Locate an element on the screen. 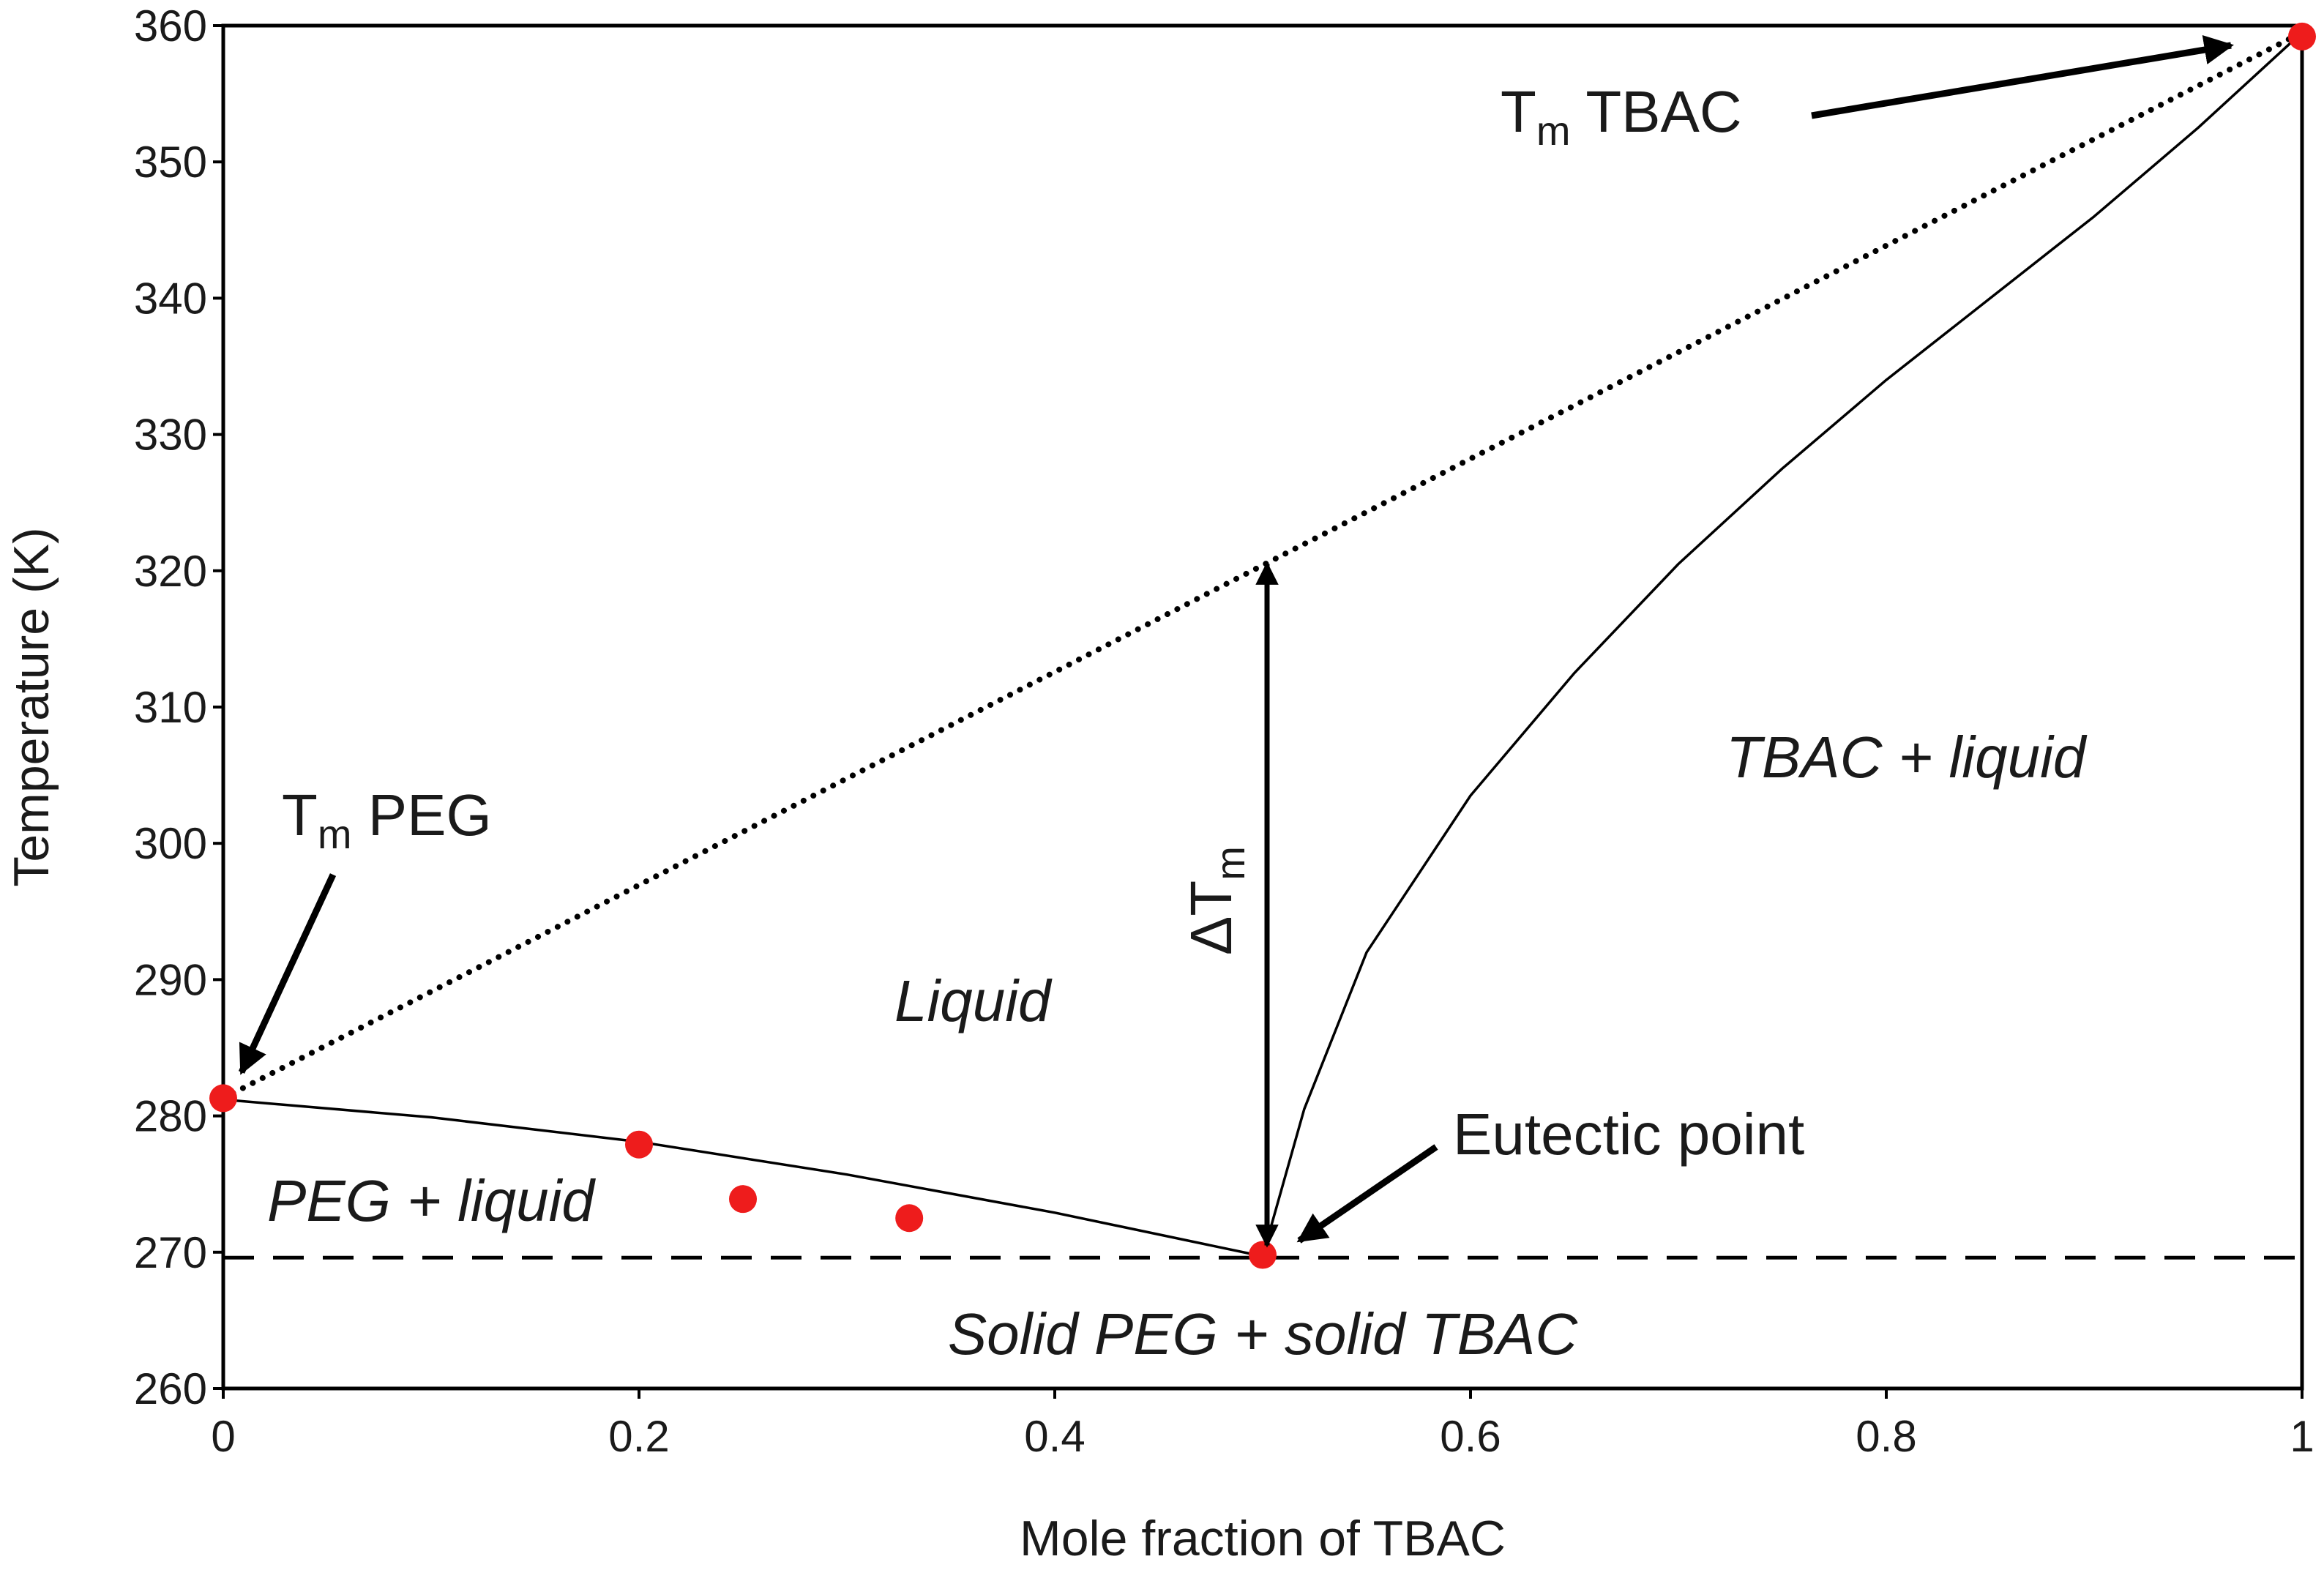 The width and height of the screenshot is (2324, 1570). x-tick-label: 0.6 is located at coordinates (1470, 1436).